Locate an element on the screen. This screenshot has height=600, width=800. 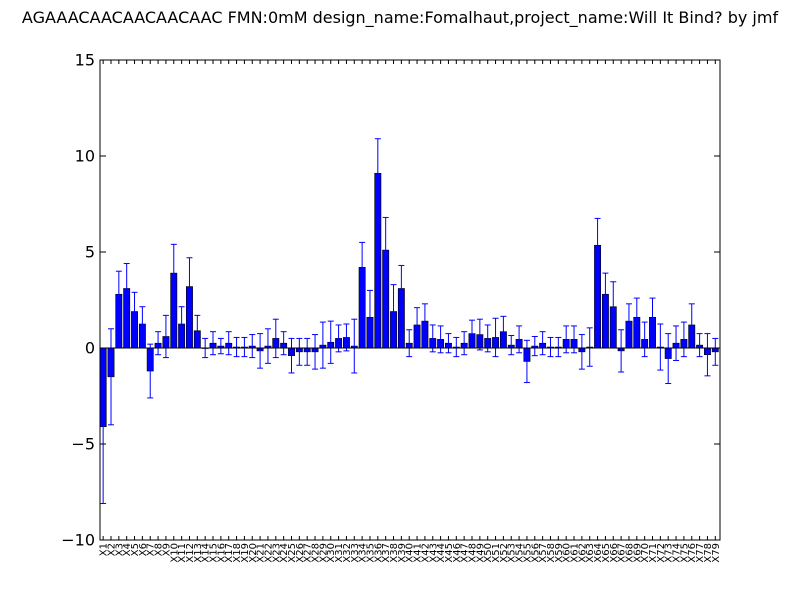
x-tick-label: X21 is located at coordinates (261, 553).